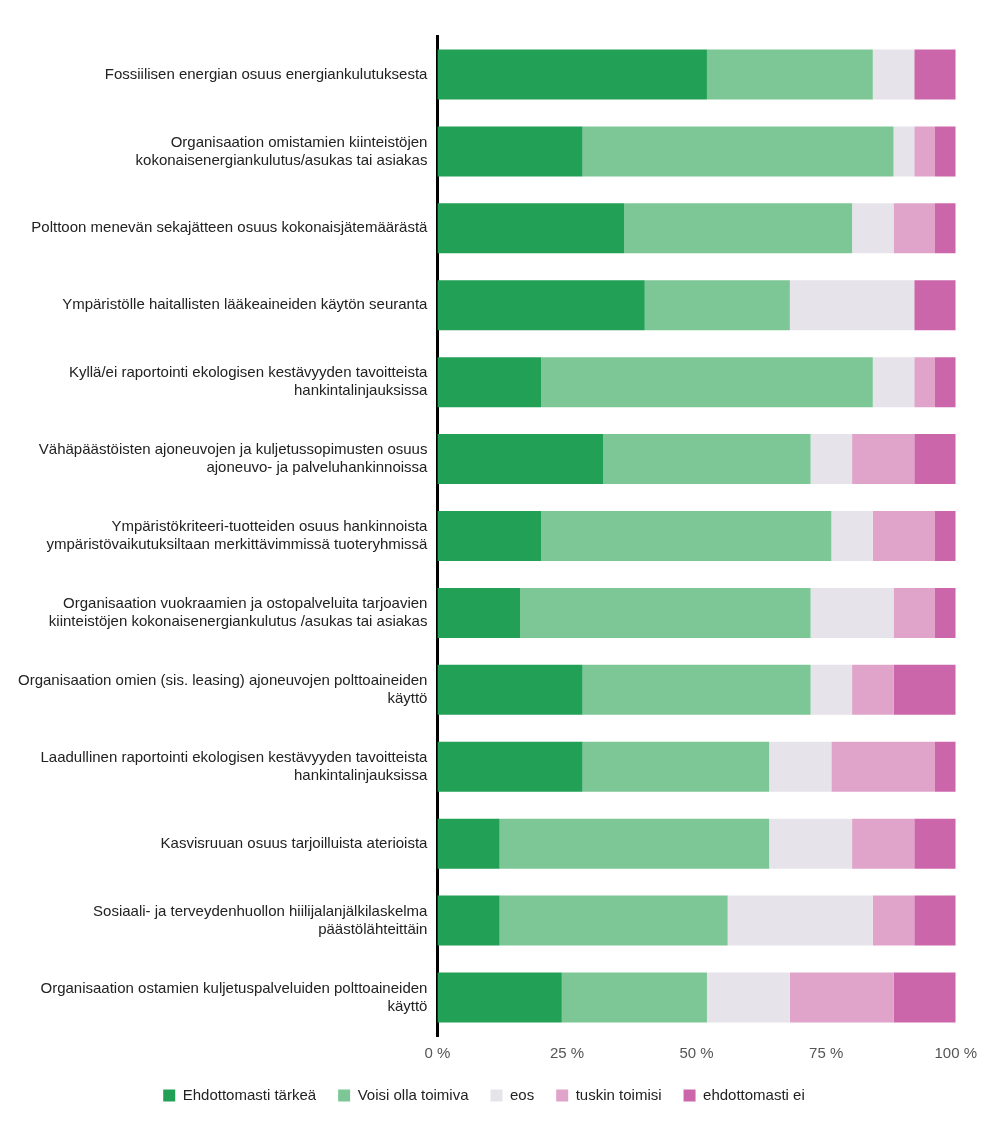  What do you see at coordinates (261, 919) in the screenshot?
I see `y-tick-label: Sosiaali- ja terveydenhuollon hiilijalanjälkilaskelma päästölähteittäin` at bounding box center [261, 919].